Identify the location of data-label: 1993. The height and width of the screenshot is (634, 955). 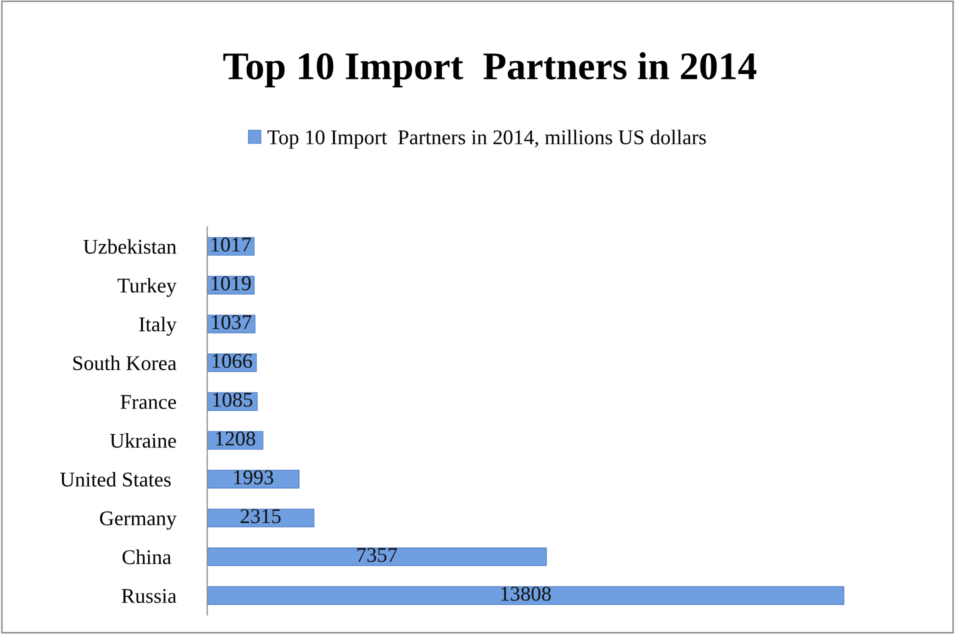
(254, 477).